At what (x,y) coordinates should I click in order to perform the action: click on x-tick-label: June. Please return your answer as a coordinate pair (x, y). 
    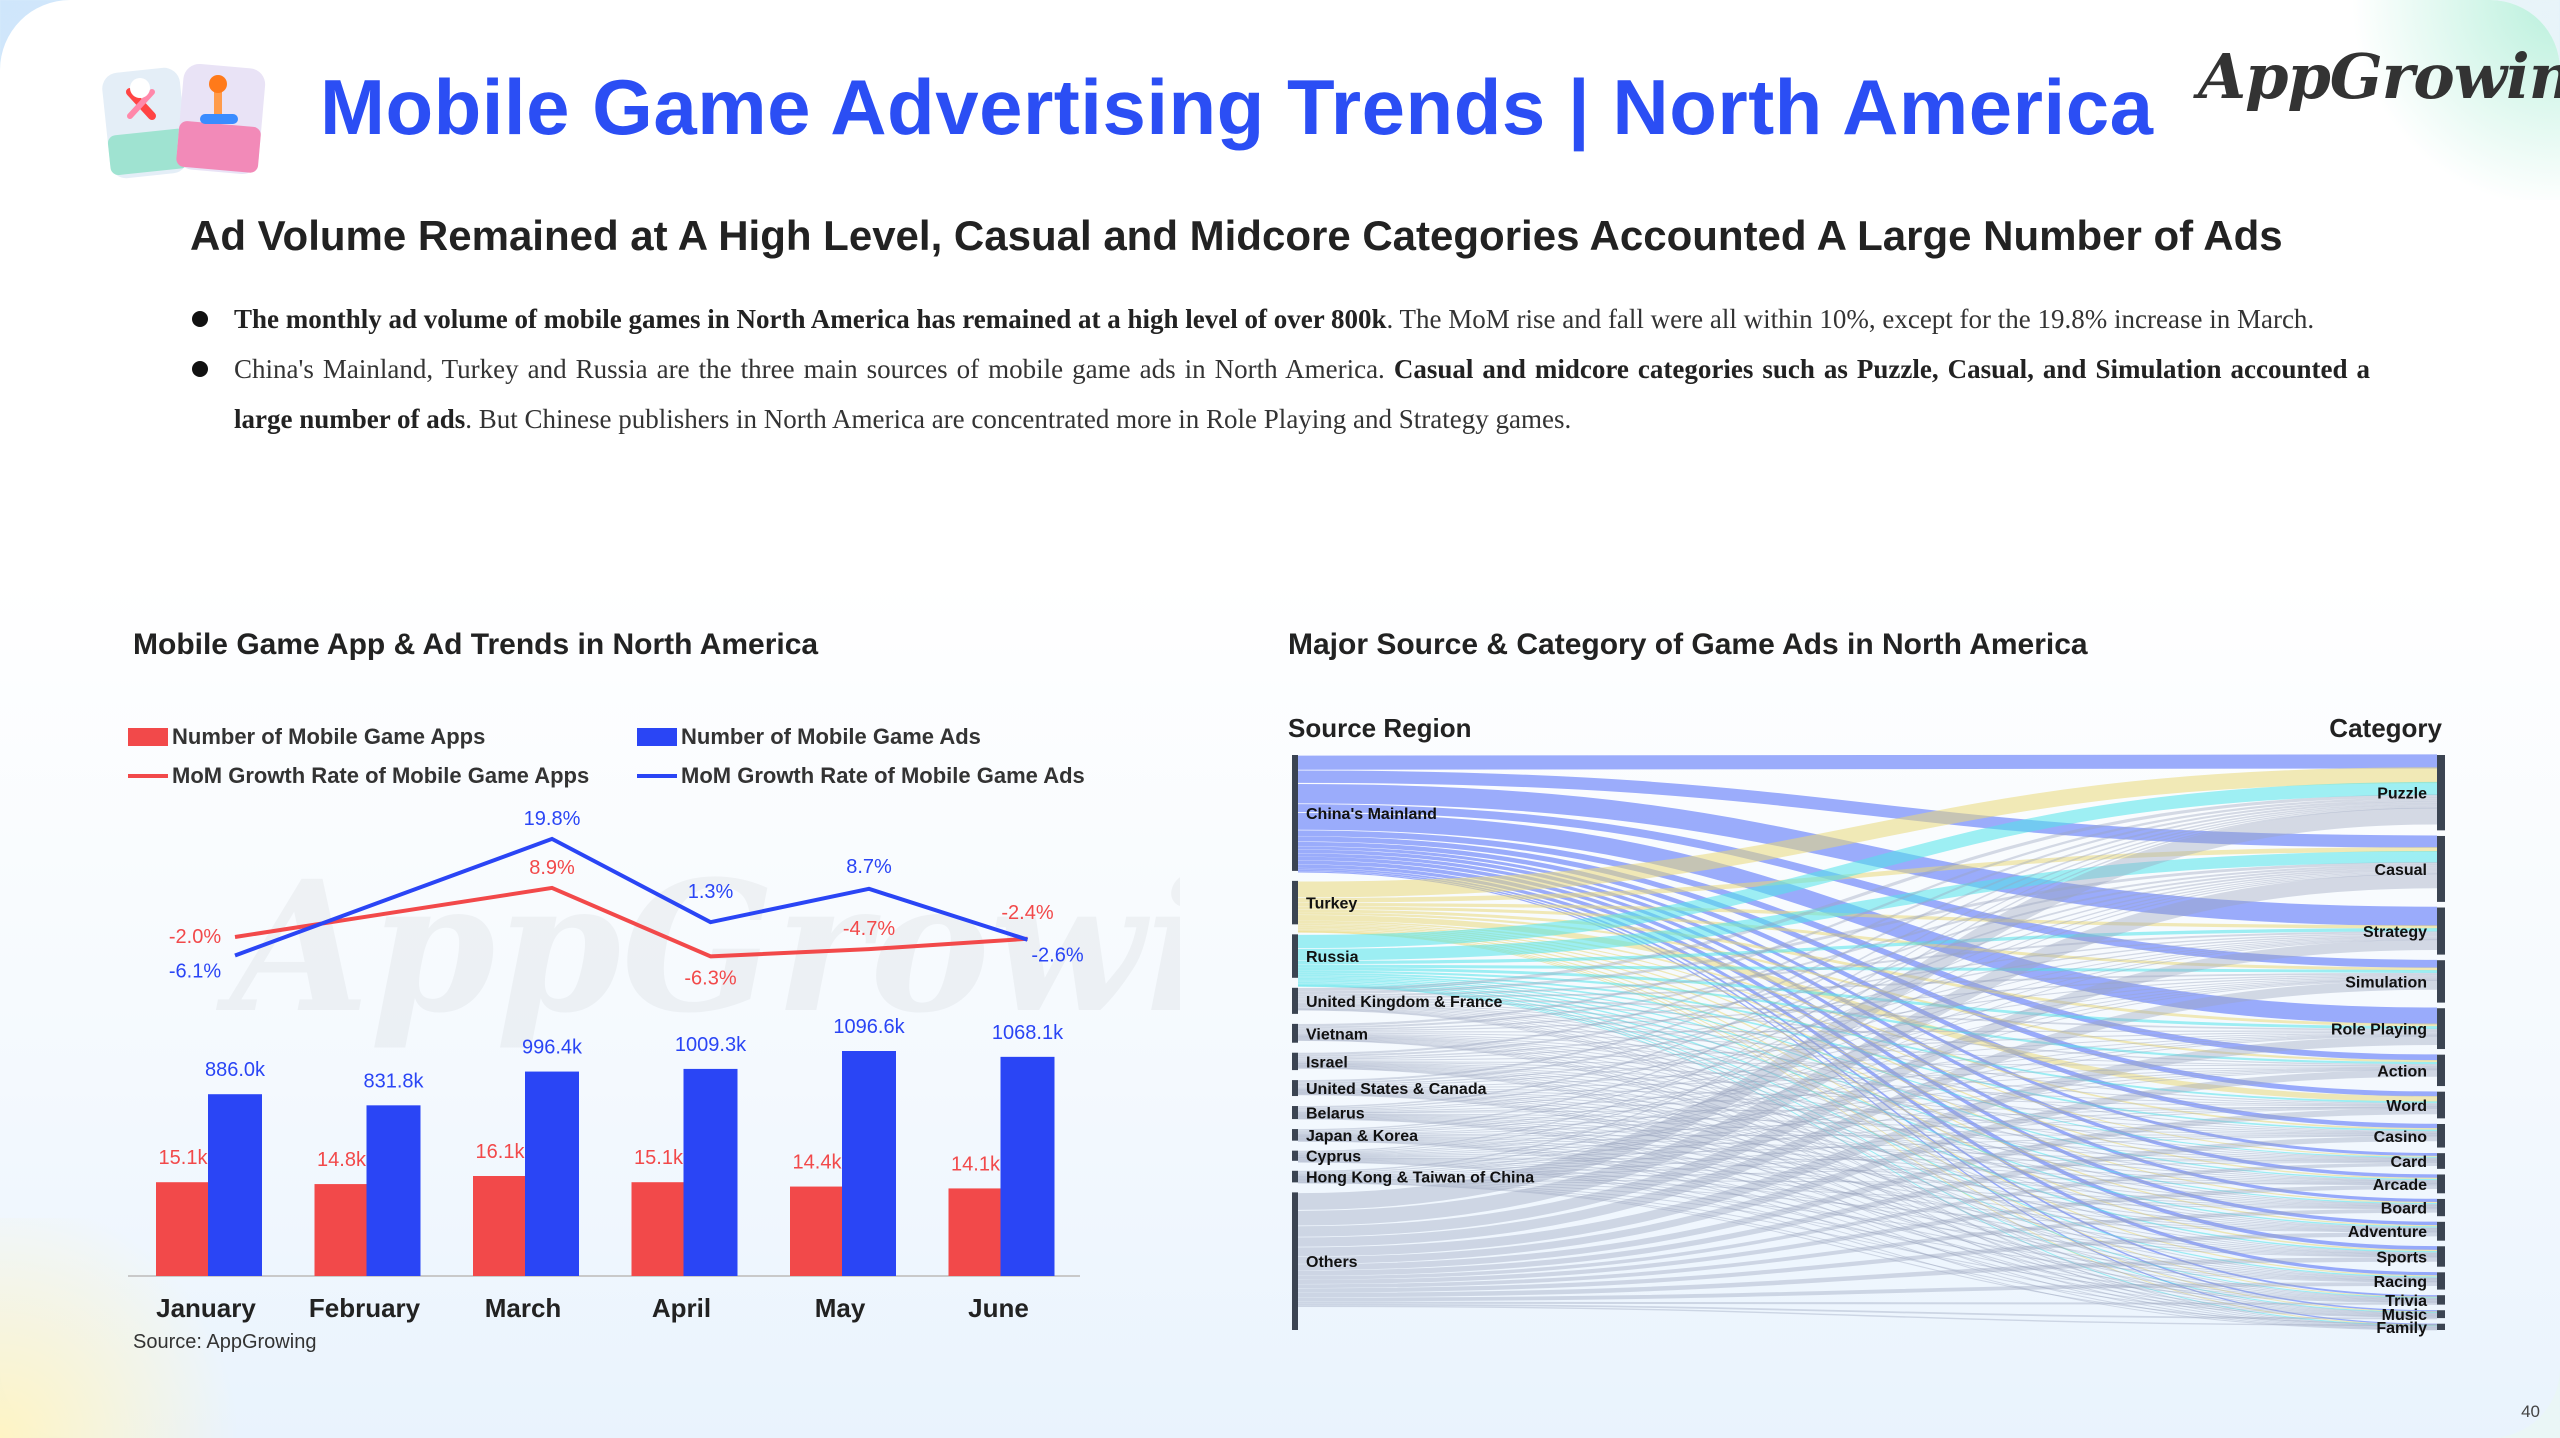
    Looking at the image, I should click on (998, 1308).